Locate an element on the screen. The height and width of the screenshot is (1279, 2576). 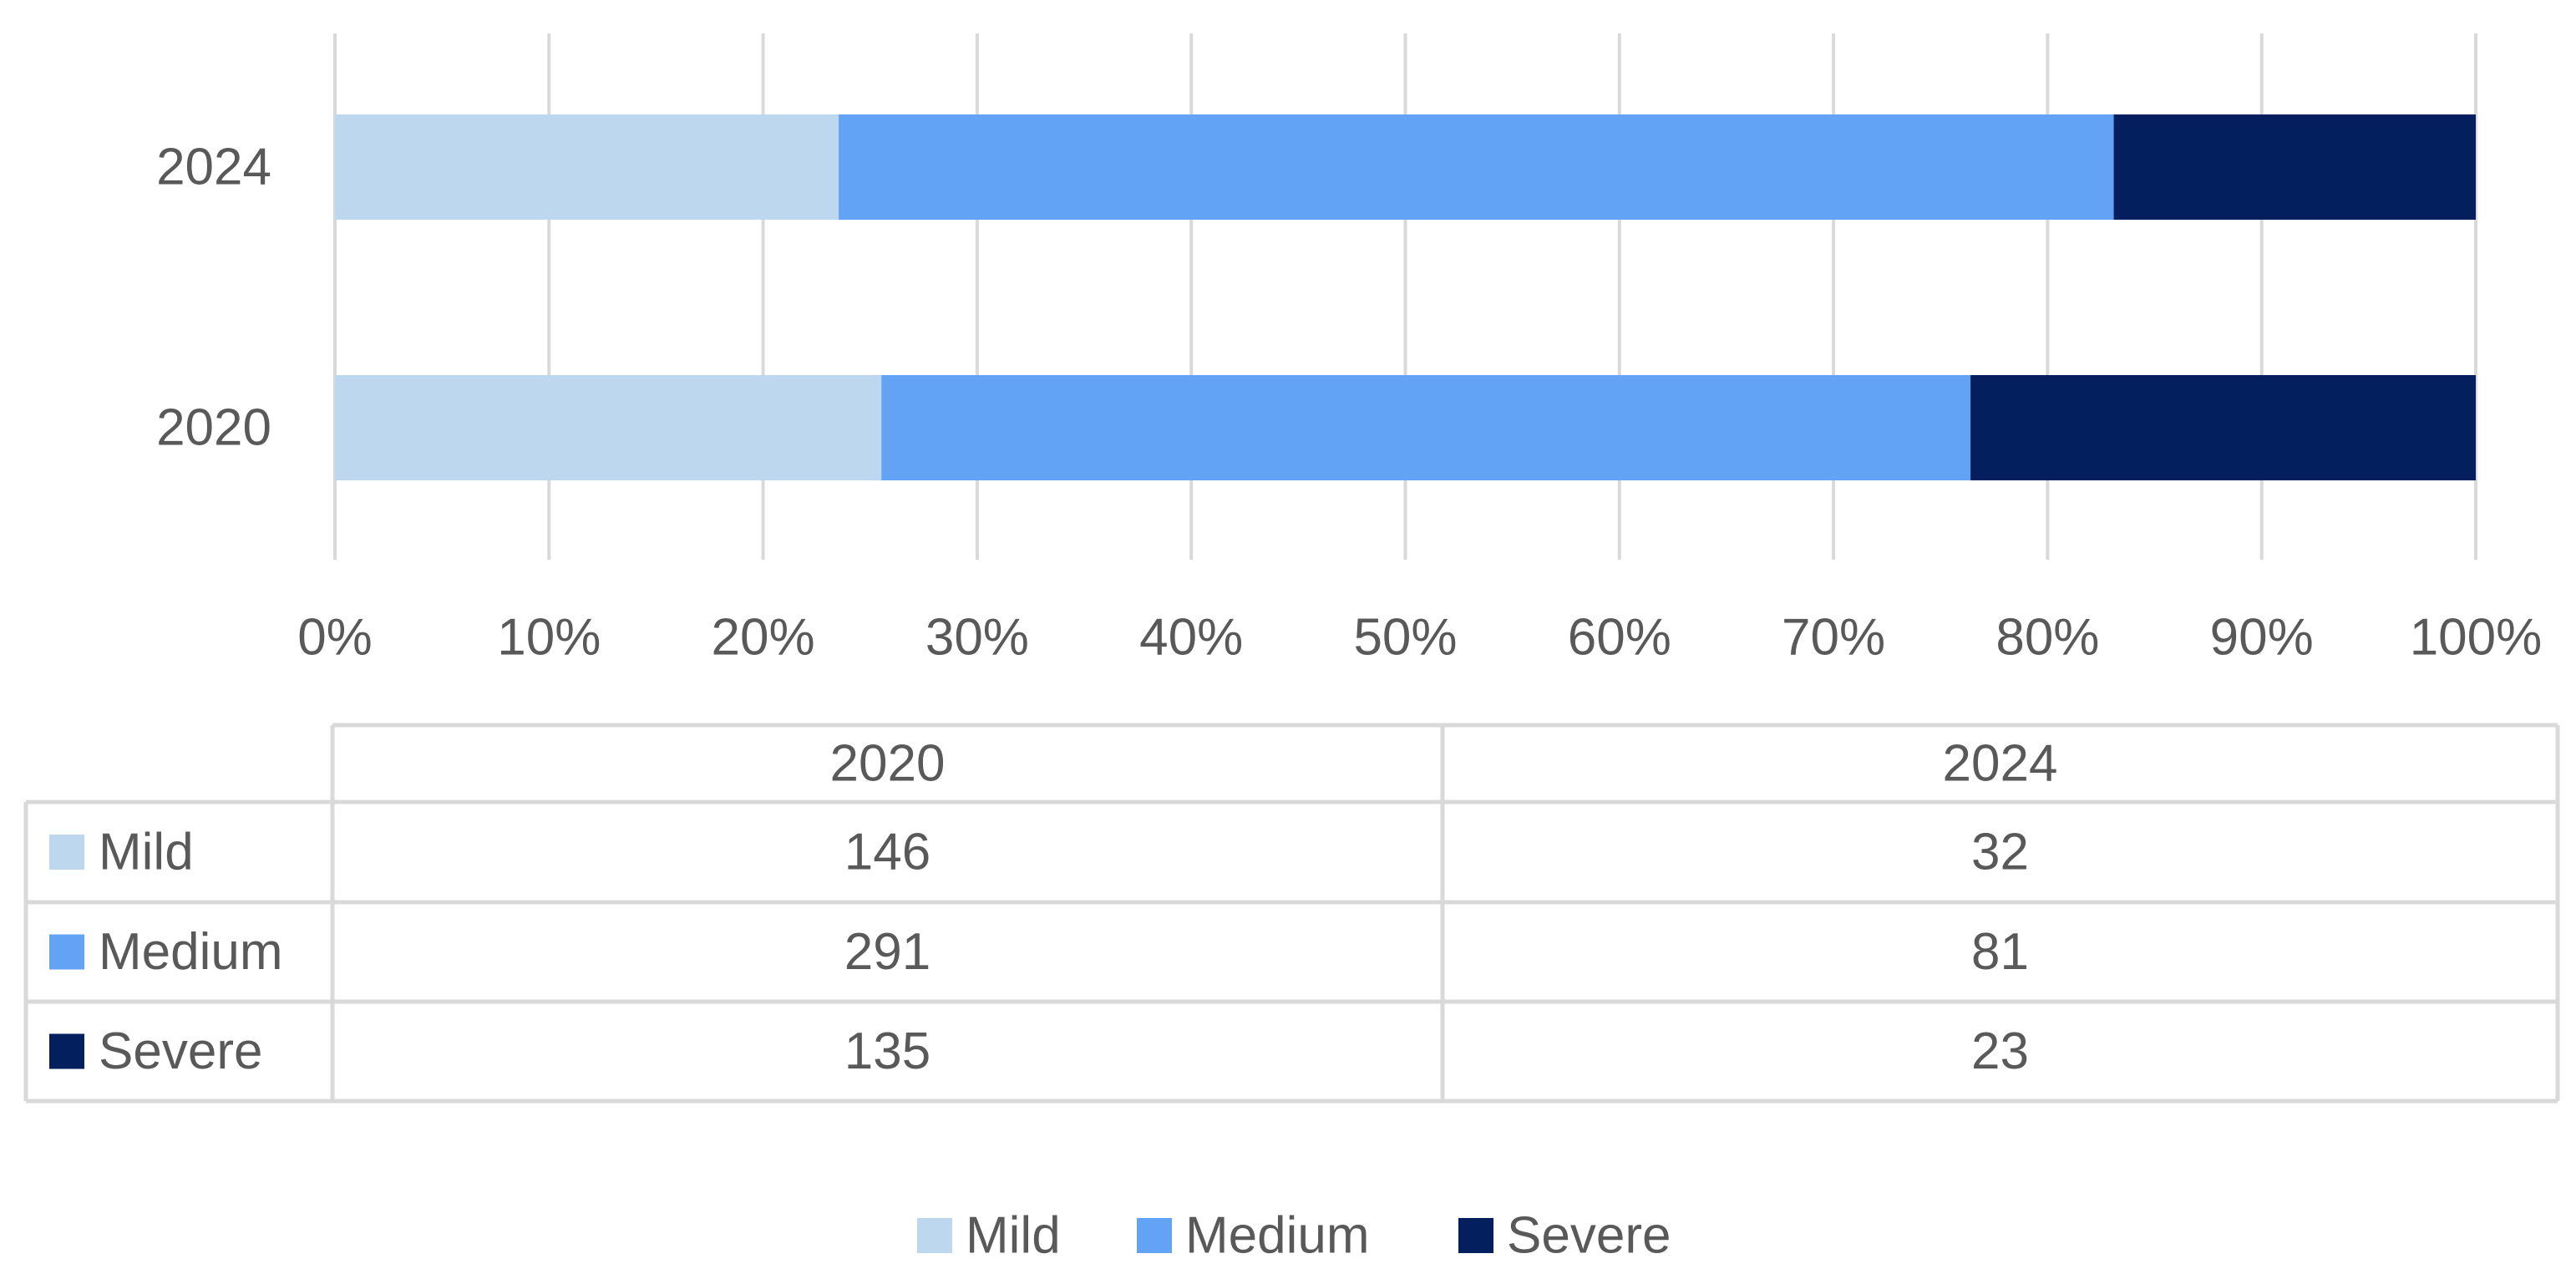
legend: Mild Medium Severe is located at coordinates (1294, 1236).